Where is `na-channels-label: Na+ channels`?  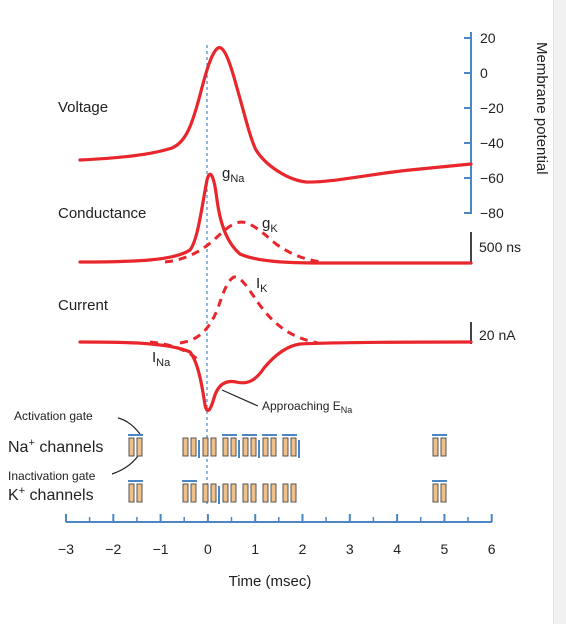 na-channels-label: Na+ channels is located at coordinates (55, 446).